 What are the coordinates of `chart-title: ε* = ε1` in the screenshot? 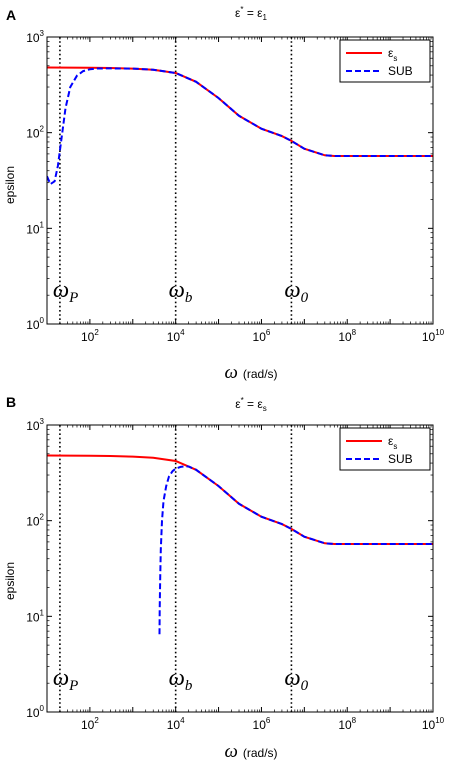 It's located at (251, 13).